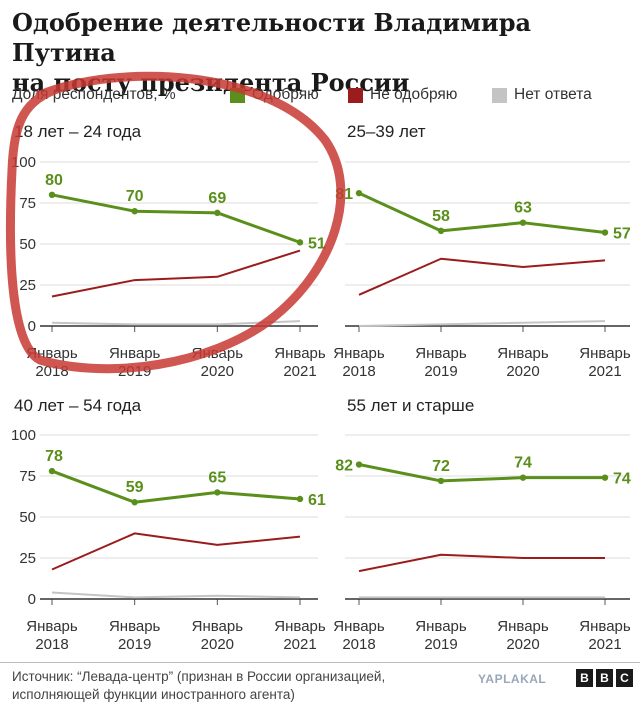  Describe the element at coordinates (411, 405) in the screenshot. I see `panel-title-55-plus: 55 лет и старше` at that location.